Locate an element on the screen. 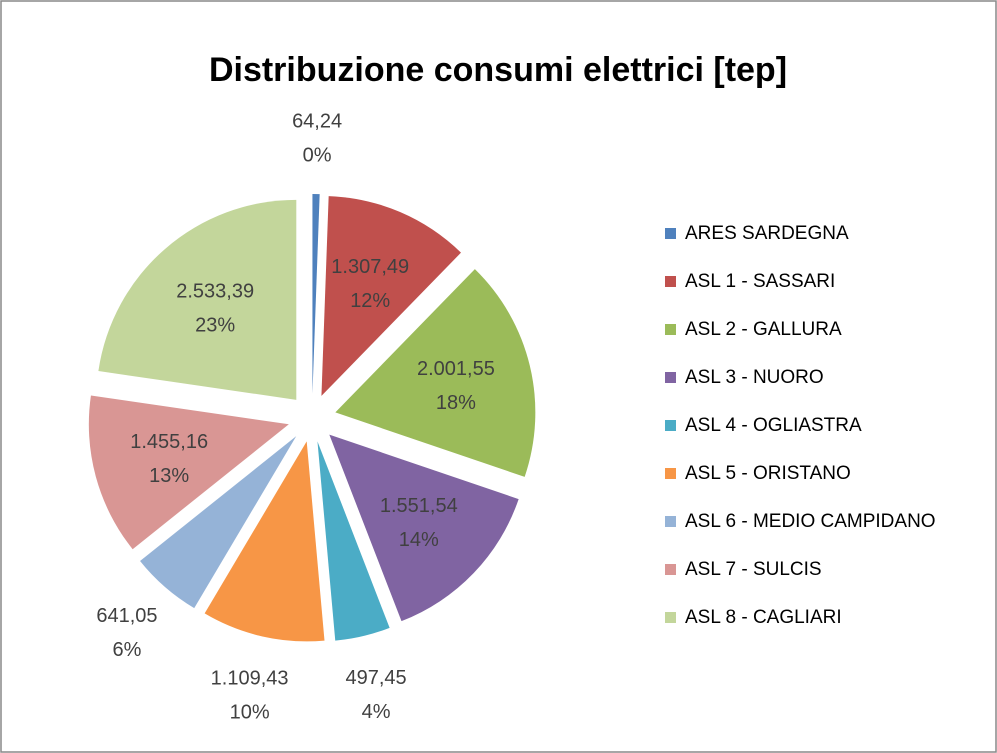 This screenshot has height=753, width=997. percent-label: 18% is located at coordinates (456, 403).